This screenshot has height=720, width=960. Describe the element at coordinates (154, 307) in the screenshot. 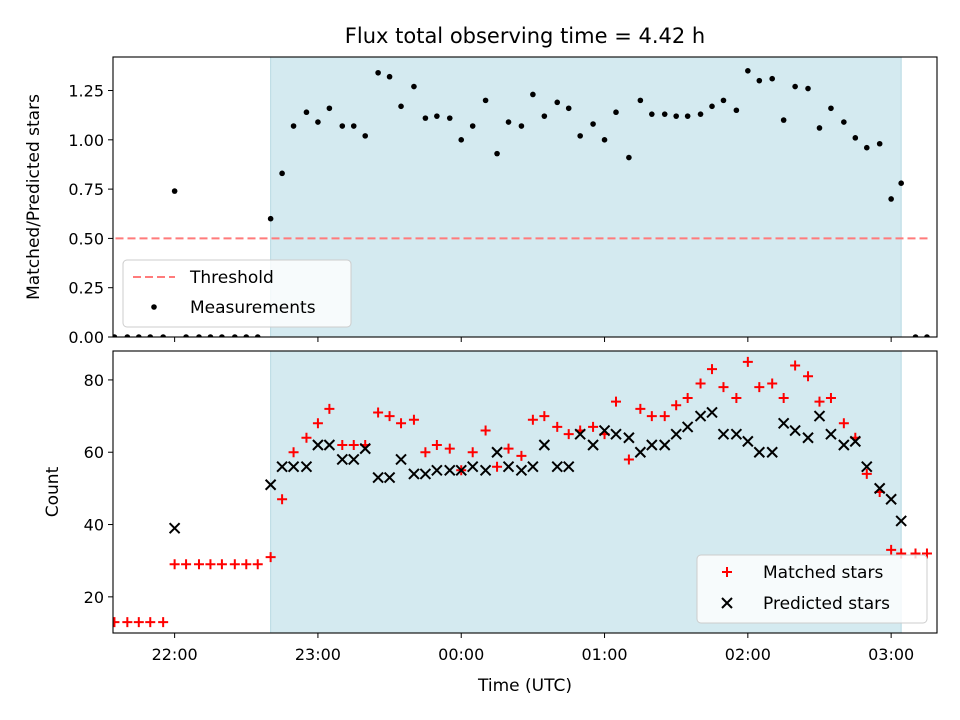

I see `legend-measurements-swatch` at that location.